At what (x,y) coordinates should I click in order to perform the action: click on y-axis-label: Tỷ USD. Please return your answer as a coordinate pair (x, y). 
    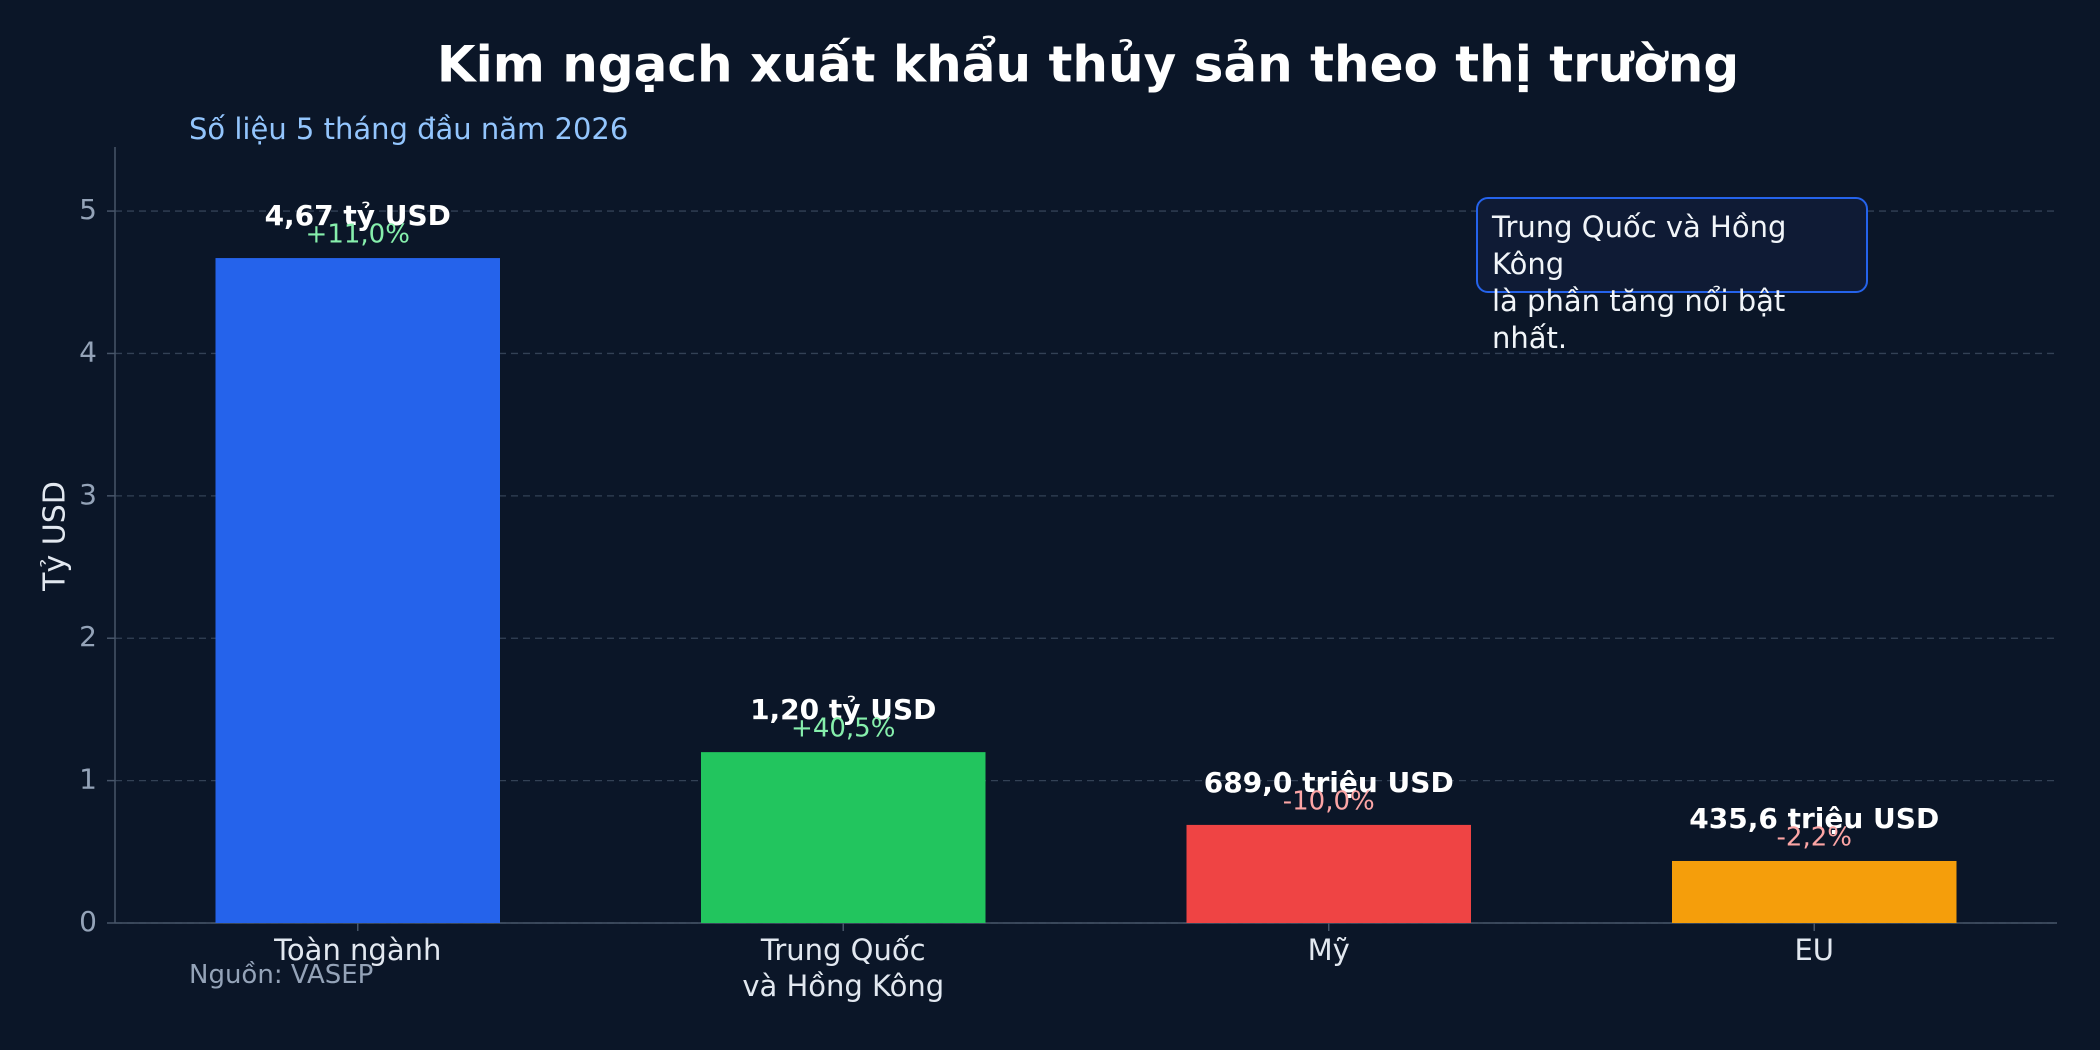
    Looking at the image, I should click on (55, 536).